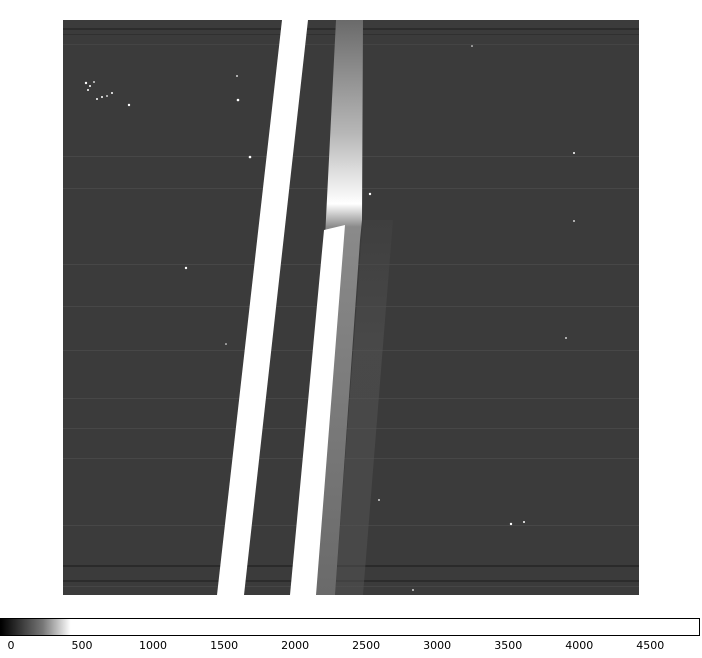 The image size is (702, 658). I want to click on bright-trace-band, so click(262, 307).